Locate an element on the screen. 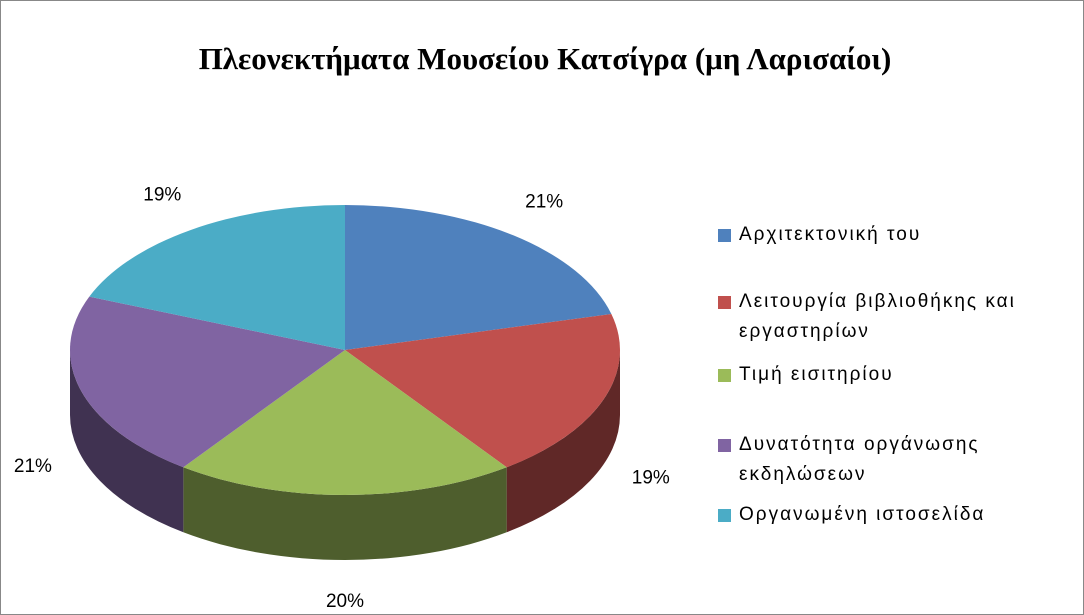 This screenshot has height=615, width=1084. legend-label: Οργανωμένη ιστοσελίδα is located at coordinates (862, 514).